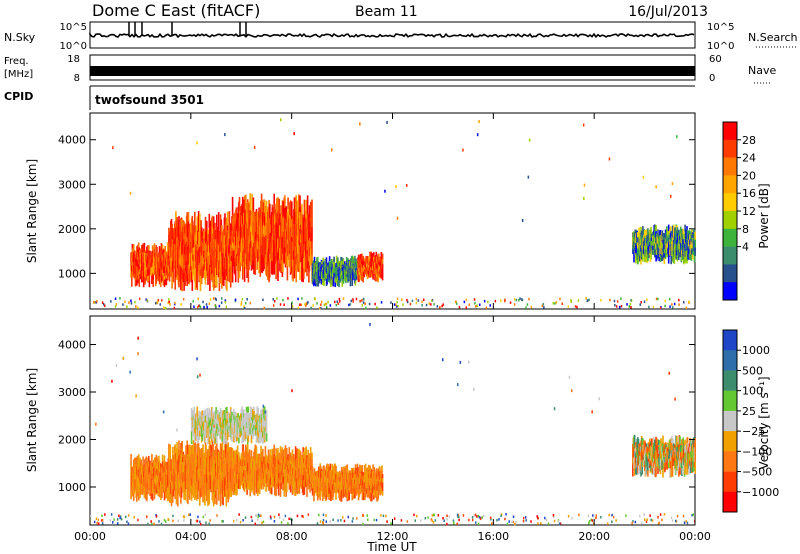 This screenshot has height=554, width=800. I want to click on colorbar-tick-label: 16, so click(749, 193).